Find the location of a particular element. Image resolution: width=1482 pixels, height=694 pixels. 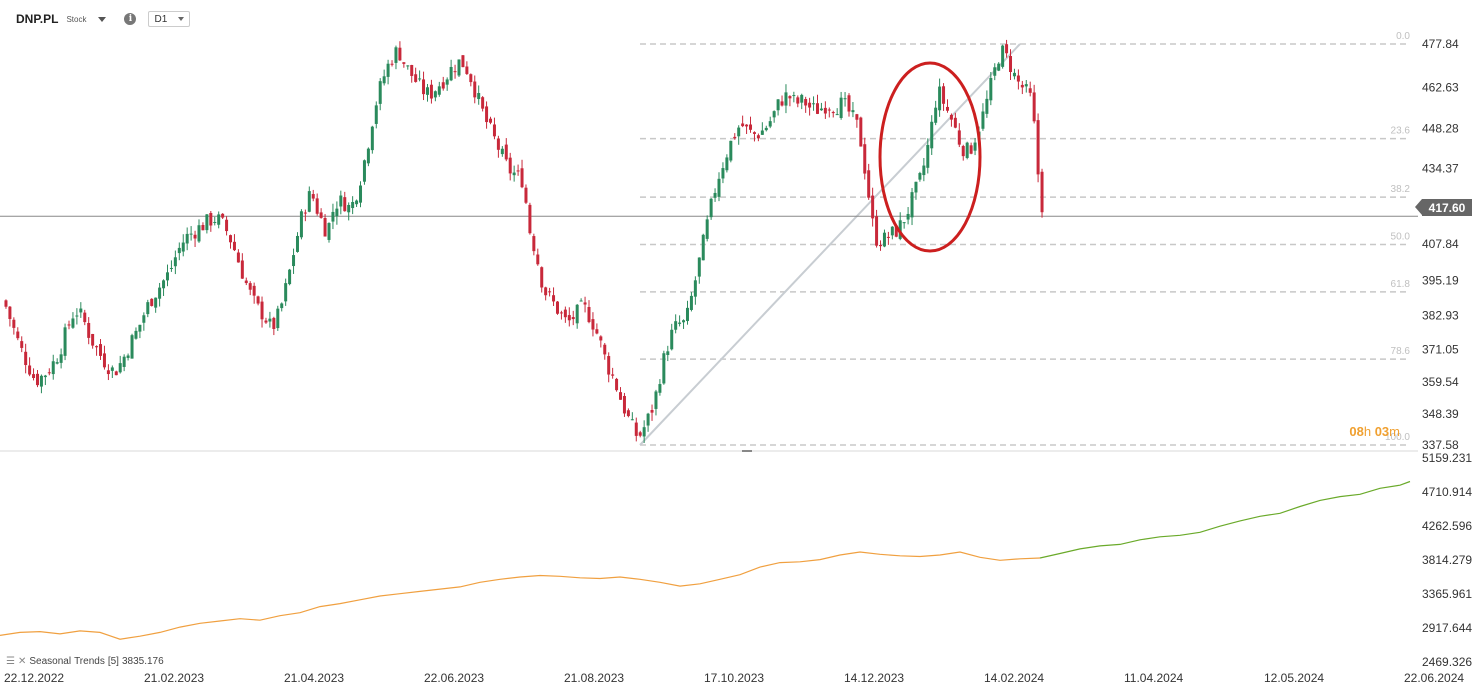

date-axis-label: 14.12.2023 is located at coordinates (874, 678).